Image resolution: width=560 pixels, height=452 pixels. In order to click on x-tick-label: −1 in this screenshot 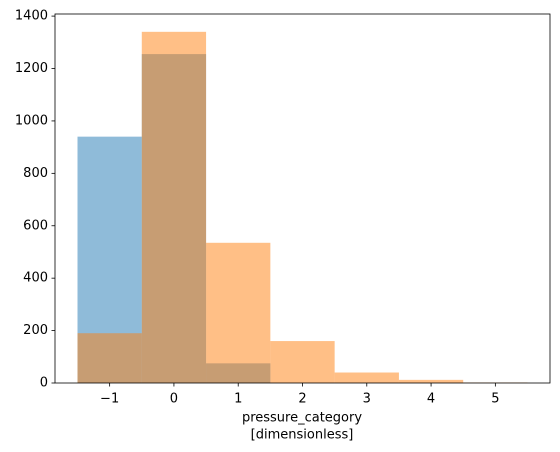, I will do `click(109, 399)`.